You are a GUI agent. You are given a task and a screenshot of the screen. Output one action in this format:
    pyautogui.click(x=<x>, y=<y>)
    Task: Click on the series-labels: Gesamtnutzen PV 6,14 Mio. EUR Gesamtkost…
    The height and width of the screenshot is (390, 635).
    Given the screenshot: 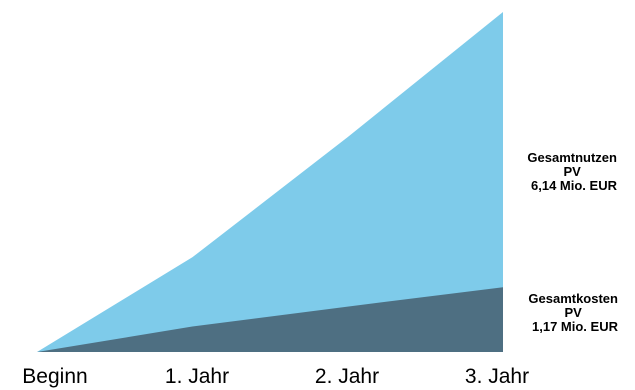 What is the action you would take?
    pyautogui.click(x=574, y=242)
    